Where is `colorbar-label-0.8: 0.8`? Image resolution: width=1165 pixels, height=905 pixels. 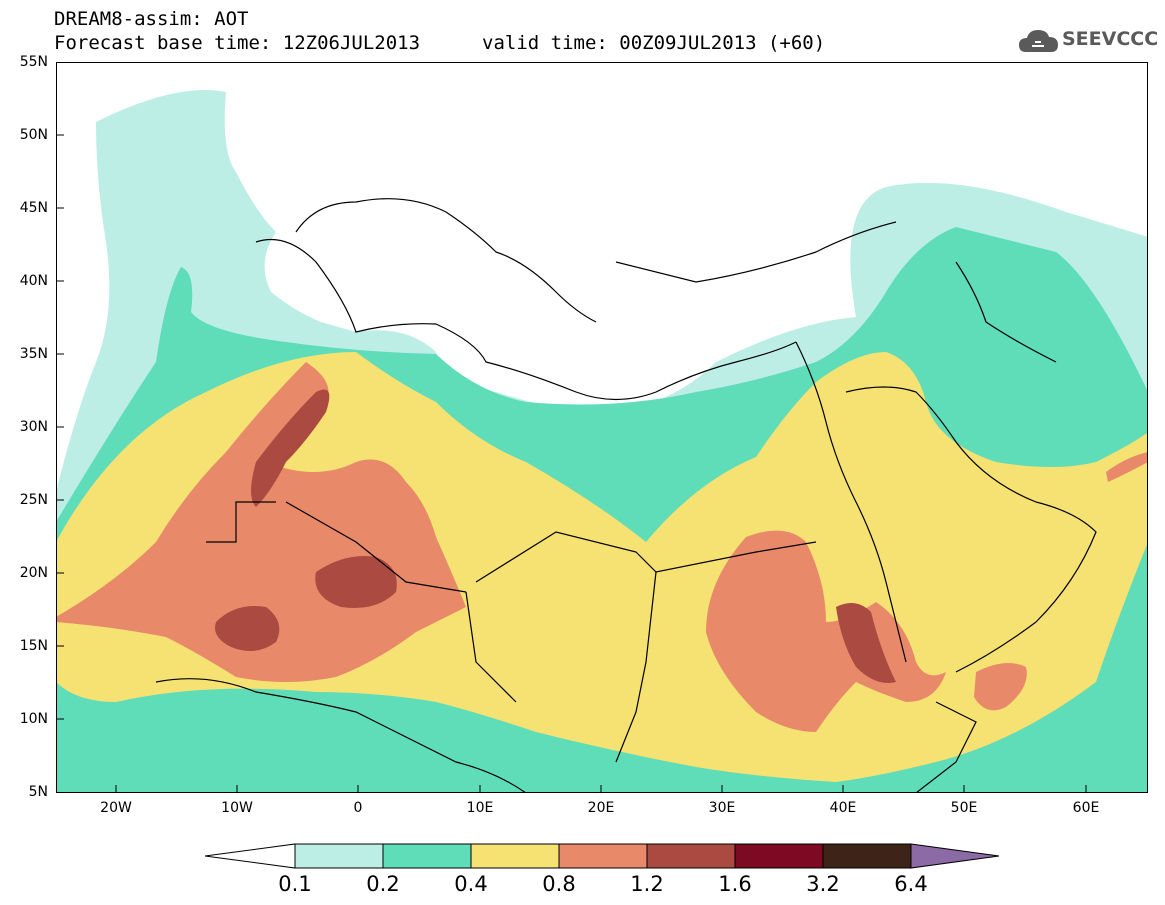
colorbar-label-0.8: 0.8 is located at coordinates (559, 884).